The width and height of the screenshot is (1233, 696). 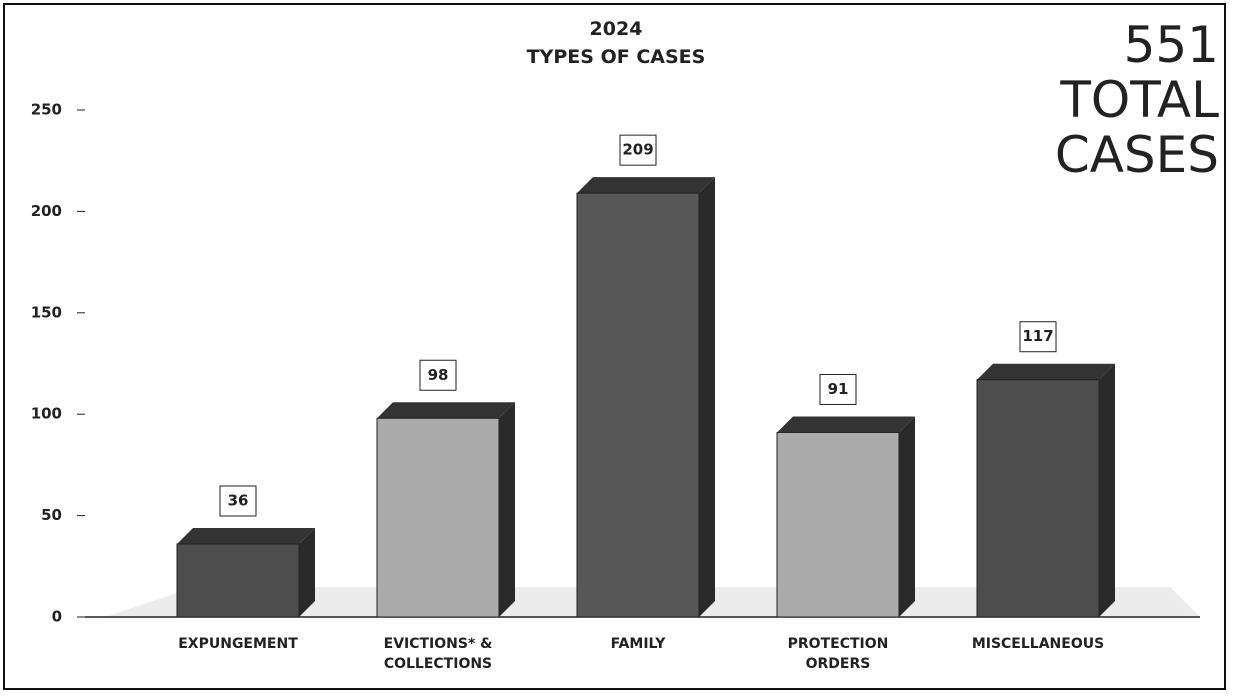 I want to click on x-tick-label: PROTECTION ORDERS, so click(x=838, y=654).